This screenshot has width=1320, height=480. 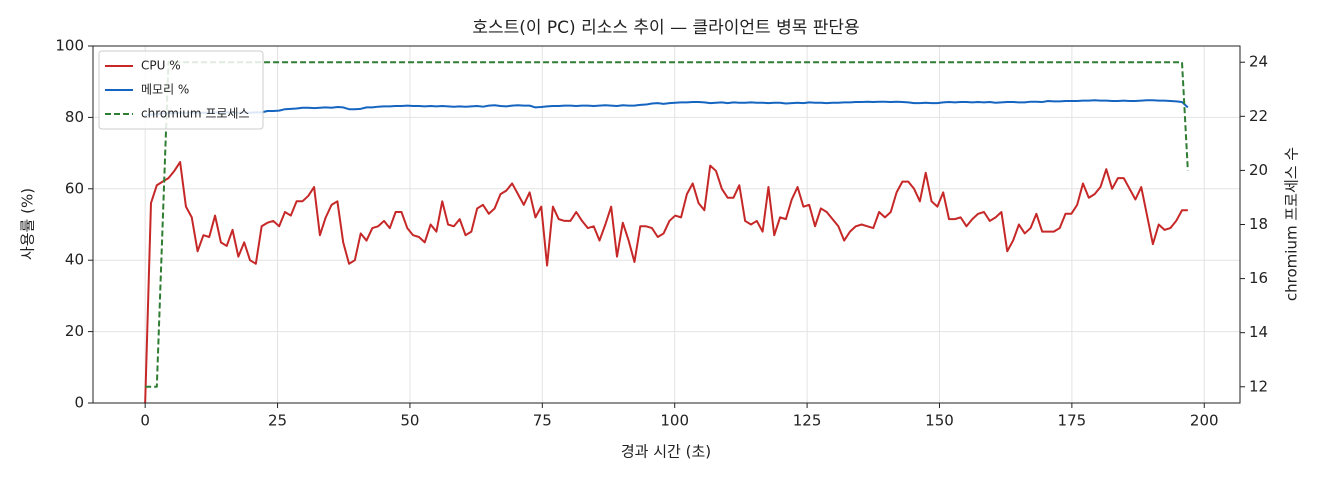 I want to click on x-tick-label: 200, so click(x=1204, y=421).